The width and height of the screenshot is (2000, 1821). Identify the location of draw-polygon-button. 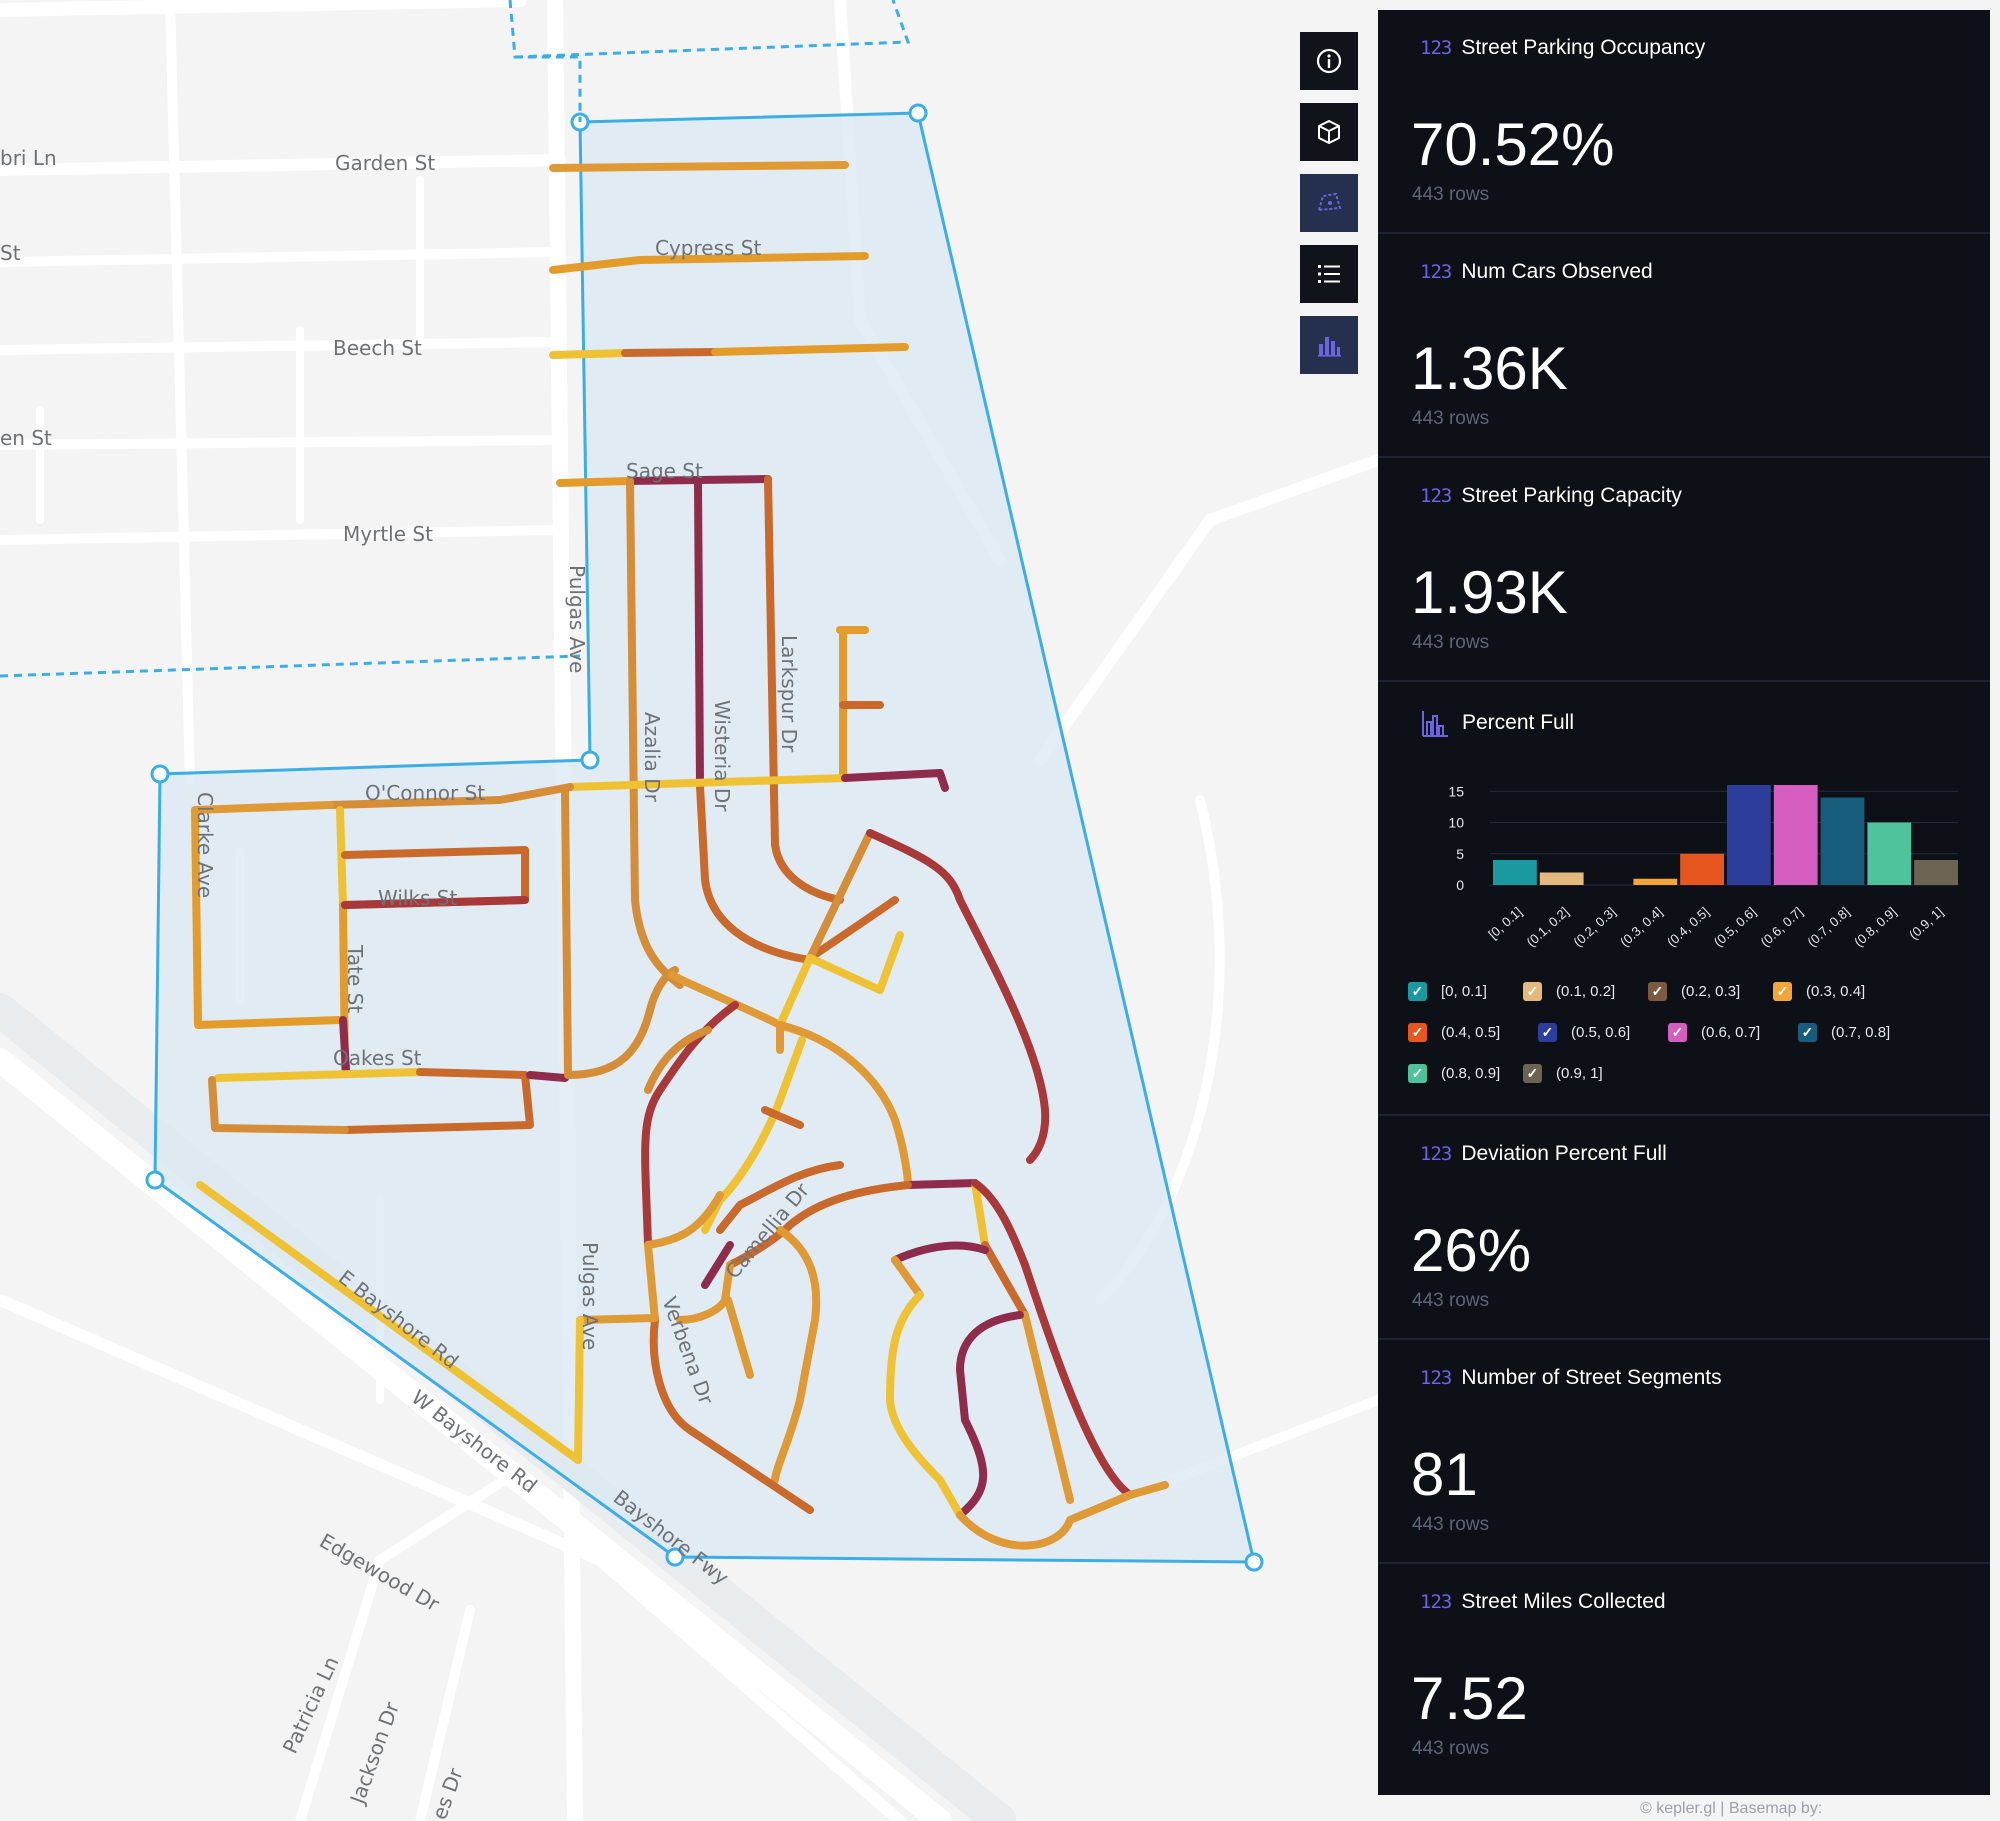
(1329, 203).